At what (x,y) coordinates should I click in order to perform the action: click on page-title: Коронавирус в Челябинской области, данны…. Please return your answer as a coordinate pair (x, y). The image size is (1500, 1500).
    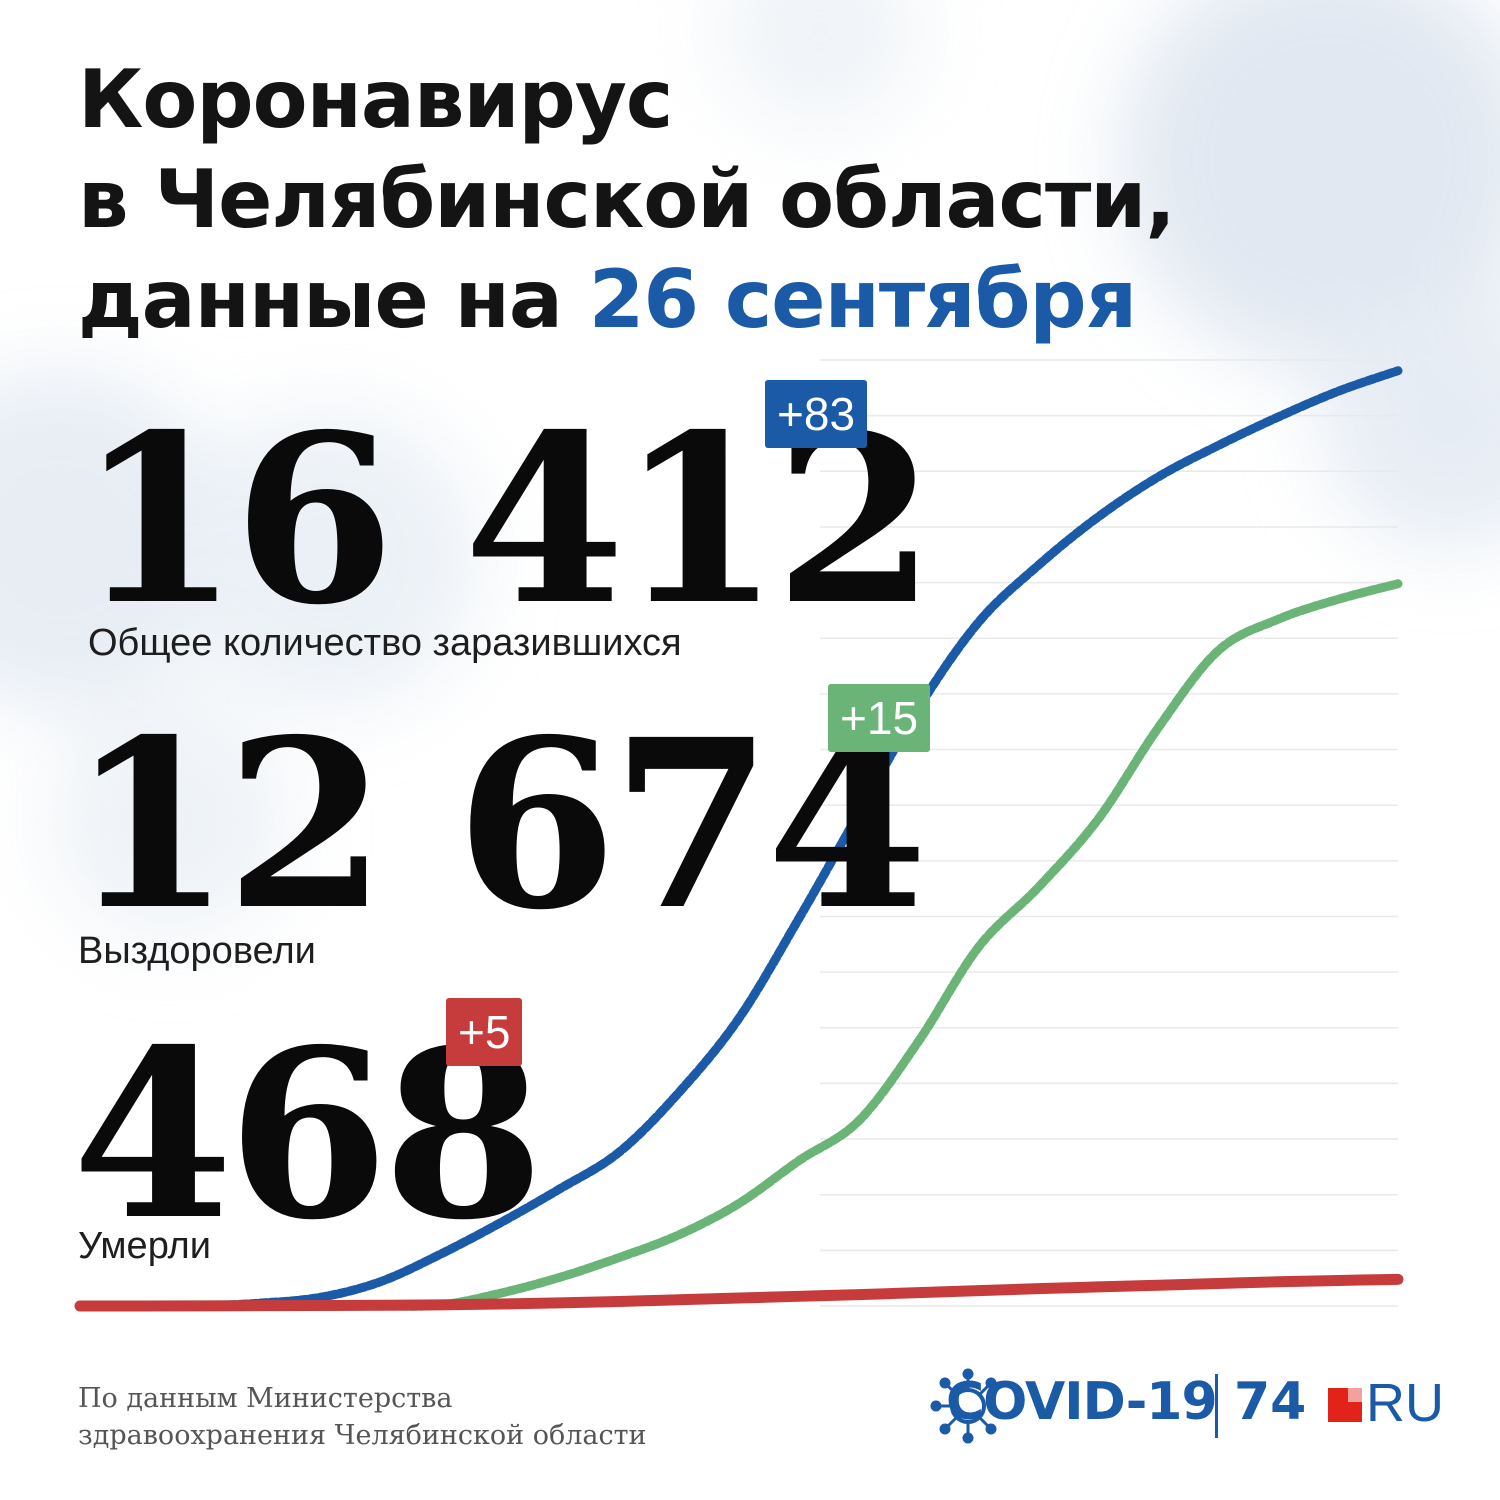
    Looking at the image, I should click on (627, 200).